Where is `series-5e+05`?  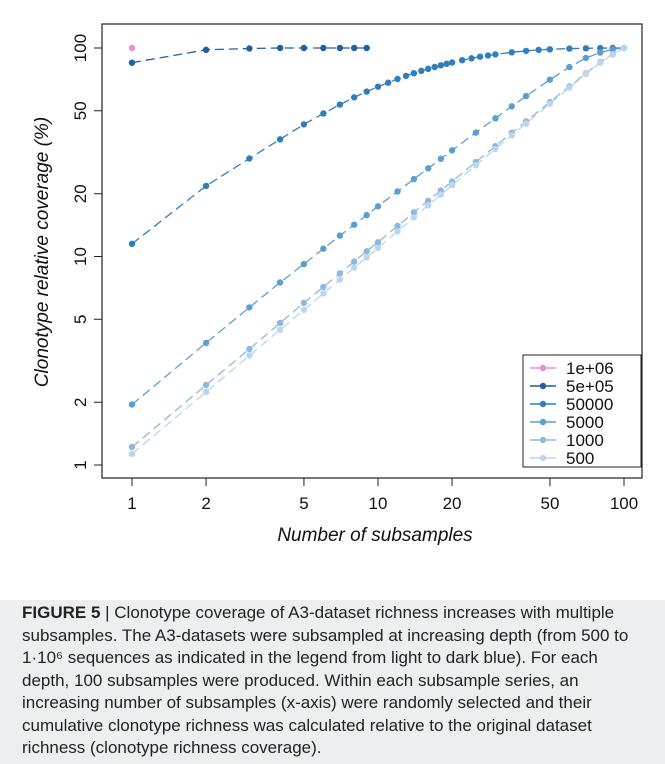 series-5e+05 is located at coordinates (249, 55).